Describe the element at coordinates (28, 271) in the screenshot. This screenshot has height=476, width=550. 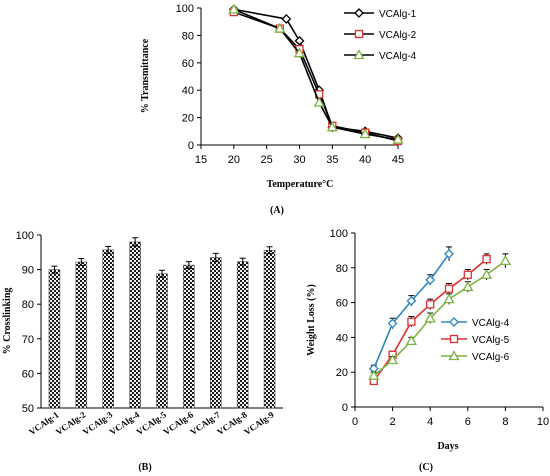
I see `panel-b-y-tick-label: 90` at that location.